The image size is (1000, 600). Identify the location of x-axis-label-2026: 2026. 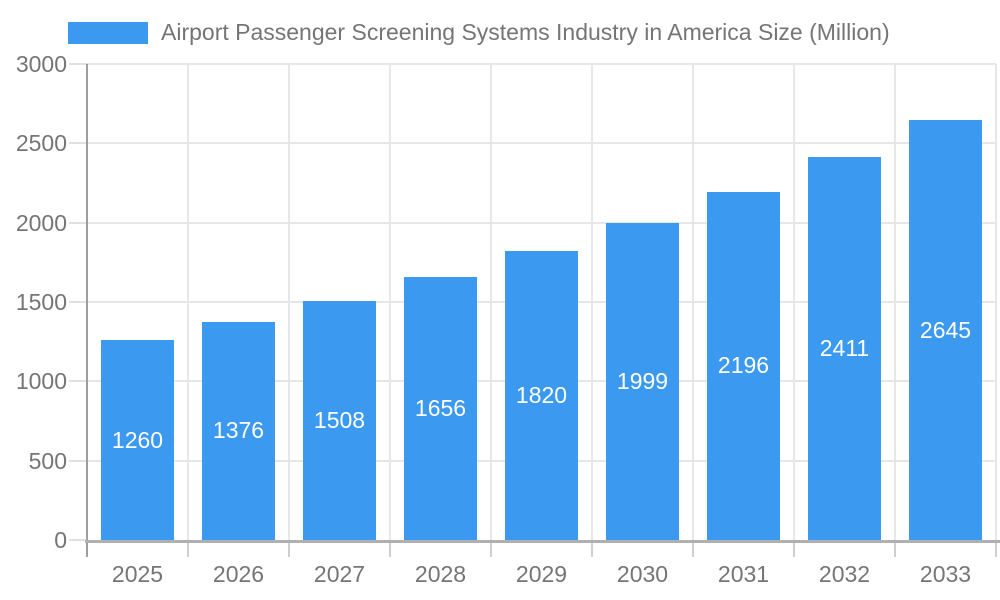
(238, 574).